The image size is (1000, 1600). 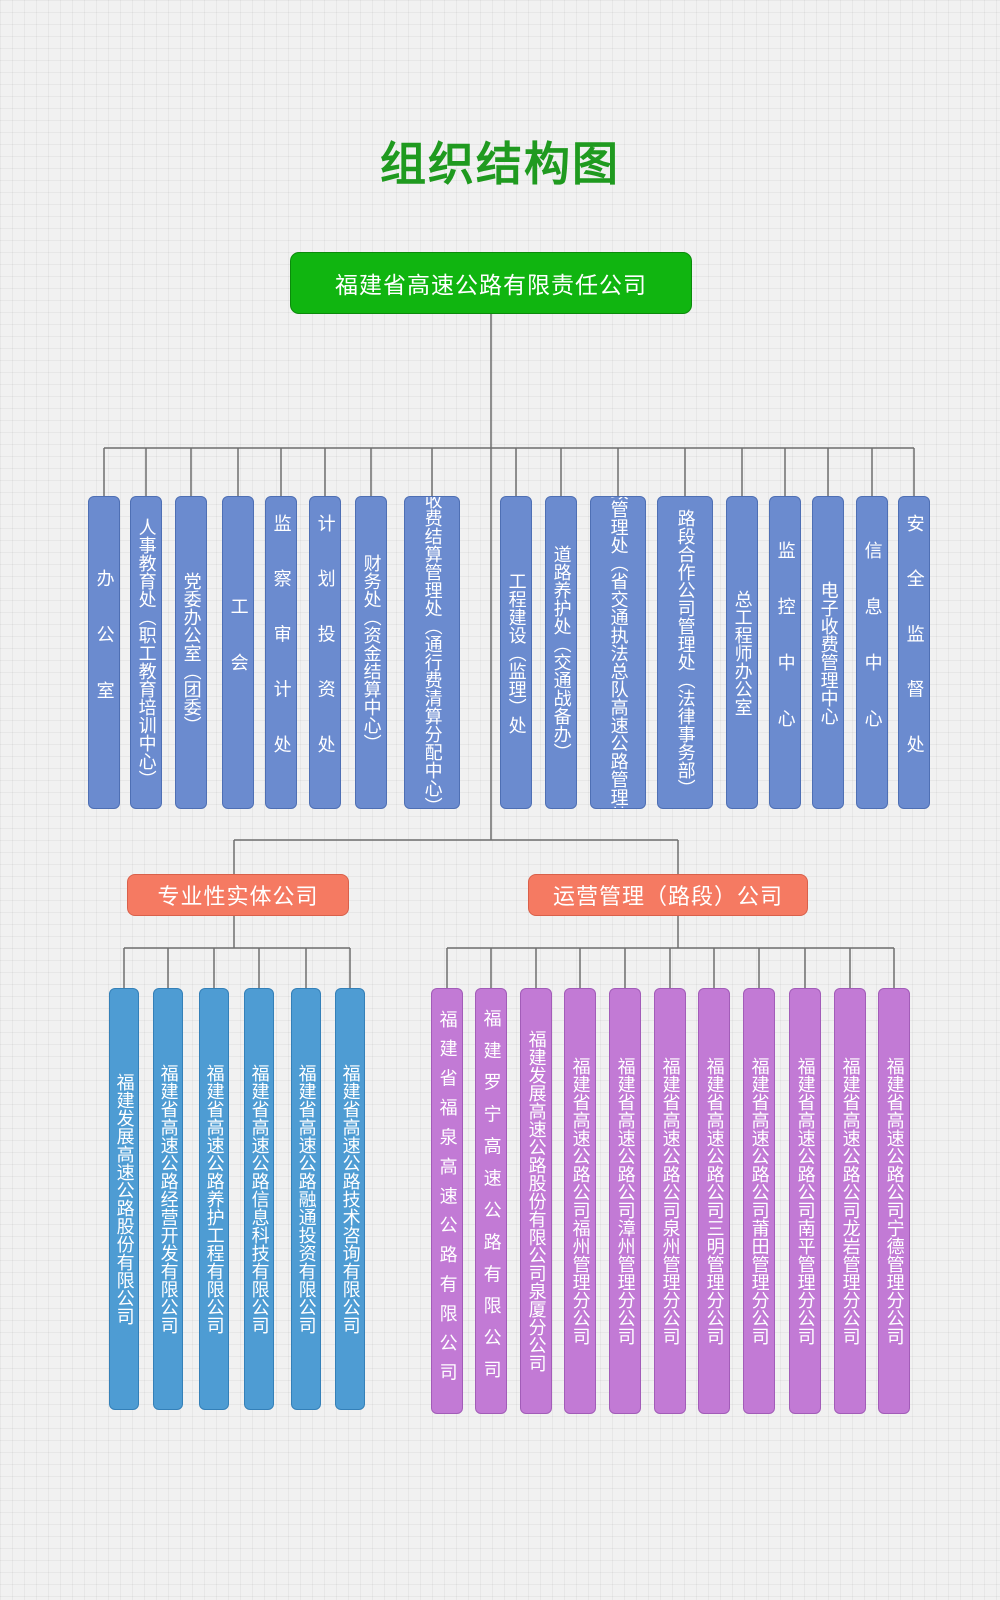 I want to click on operation-company-box: 福建罗宁高速公路有限公司, so click(x=491, y=1201).